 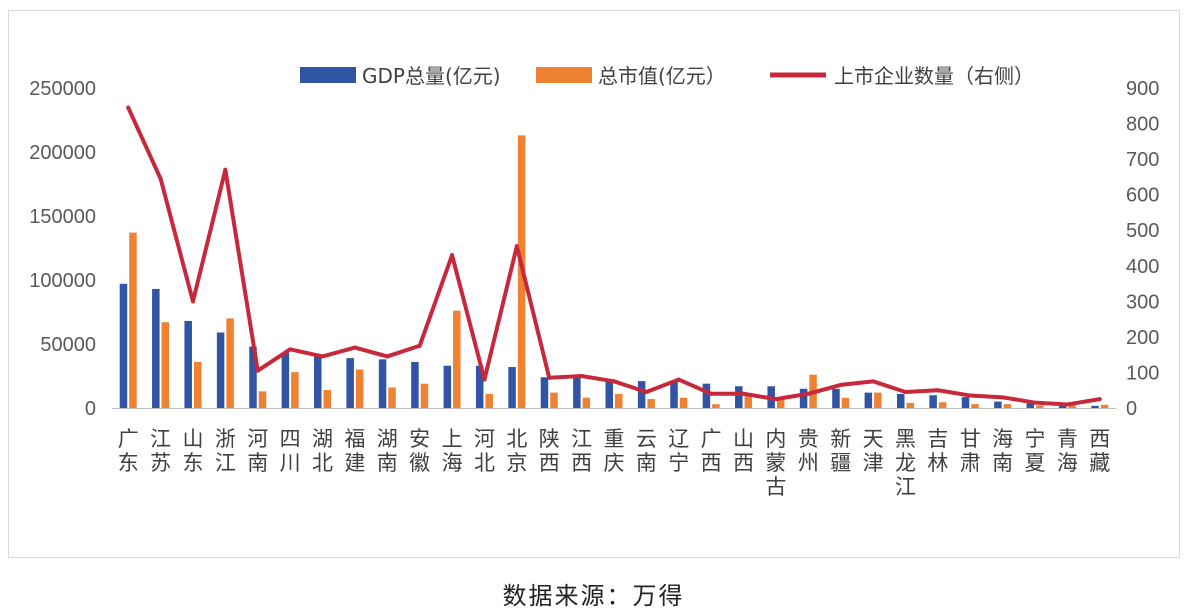 I want to click on y-right-tick-label: 900, so click(x=1142, y=89).